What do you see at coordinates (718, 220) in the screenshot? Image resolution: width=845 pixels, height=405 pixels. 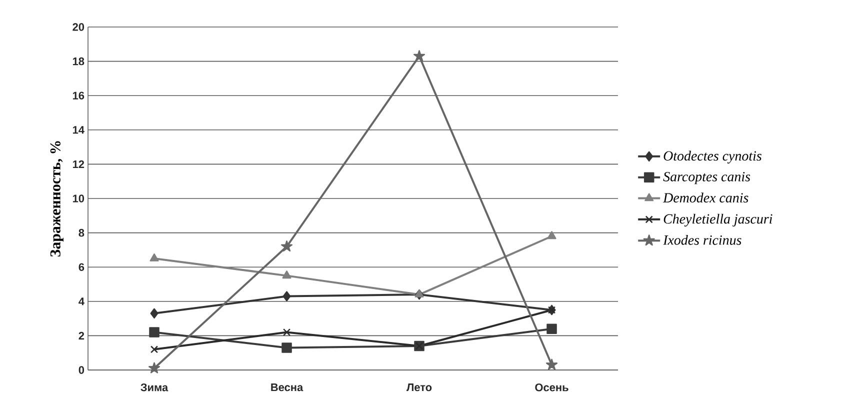 I see `legend-label: Cheyletiella jascuri` at bounding box center [718, 220].